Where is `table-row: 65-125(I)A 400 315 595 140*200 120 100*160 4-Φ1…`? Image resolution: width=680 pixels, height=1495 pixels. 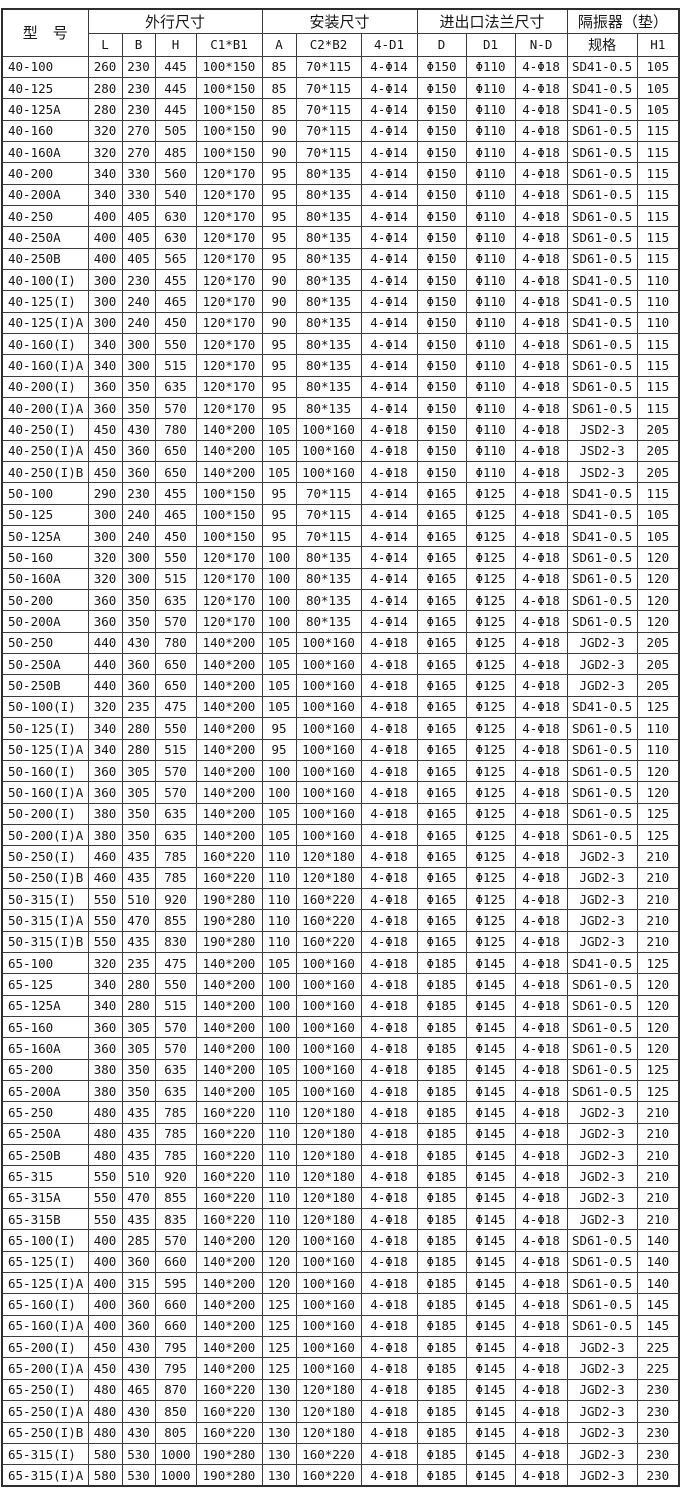
table-row: 65-125(I)A 400 315 595 140*200 120 100*160 4-Φ1… is located at coordinates (340, 1283).